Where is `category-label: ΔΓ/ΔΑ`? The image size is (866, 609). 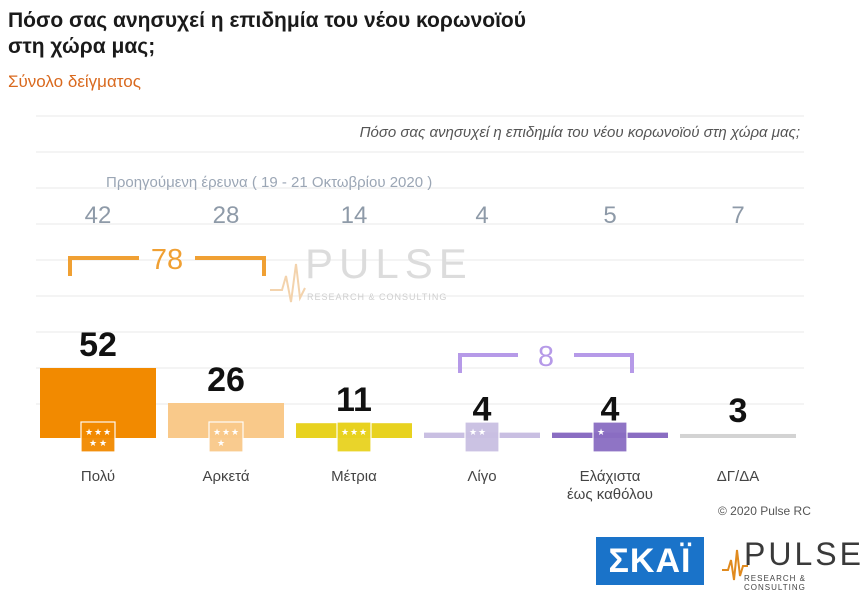 category-label: ΔΓ/ΔΑ is located at coordinates (738, 476).